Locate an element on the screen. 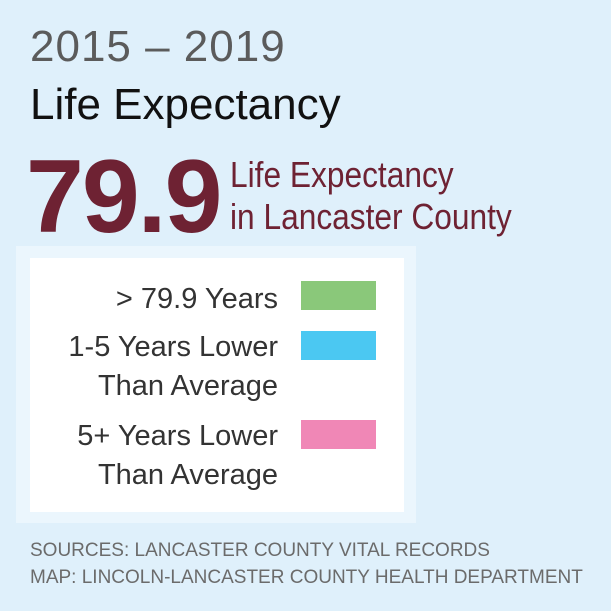 This screenshot has width=611, height=611. legend-label-above-average: > 79.9 Years is located at coordinates (197, 299).